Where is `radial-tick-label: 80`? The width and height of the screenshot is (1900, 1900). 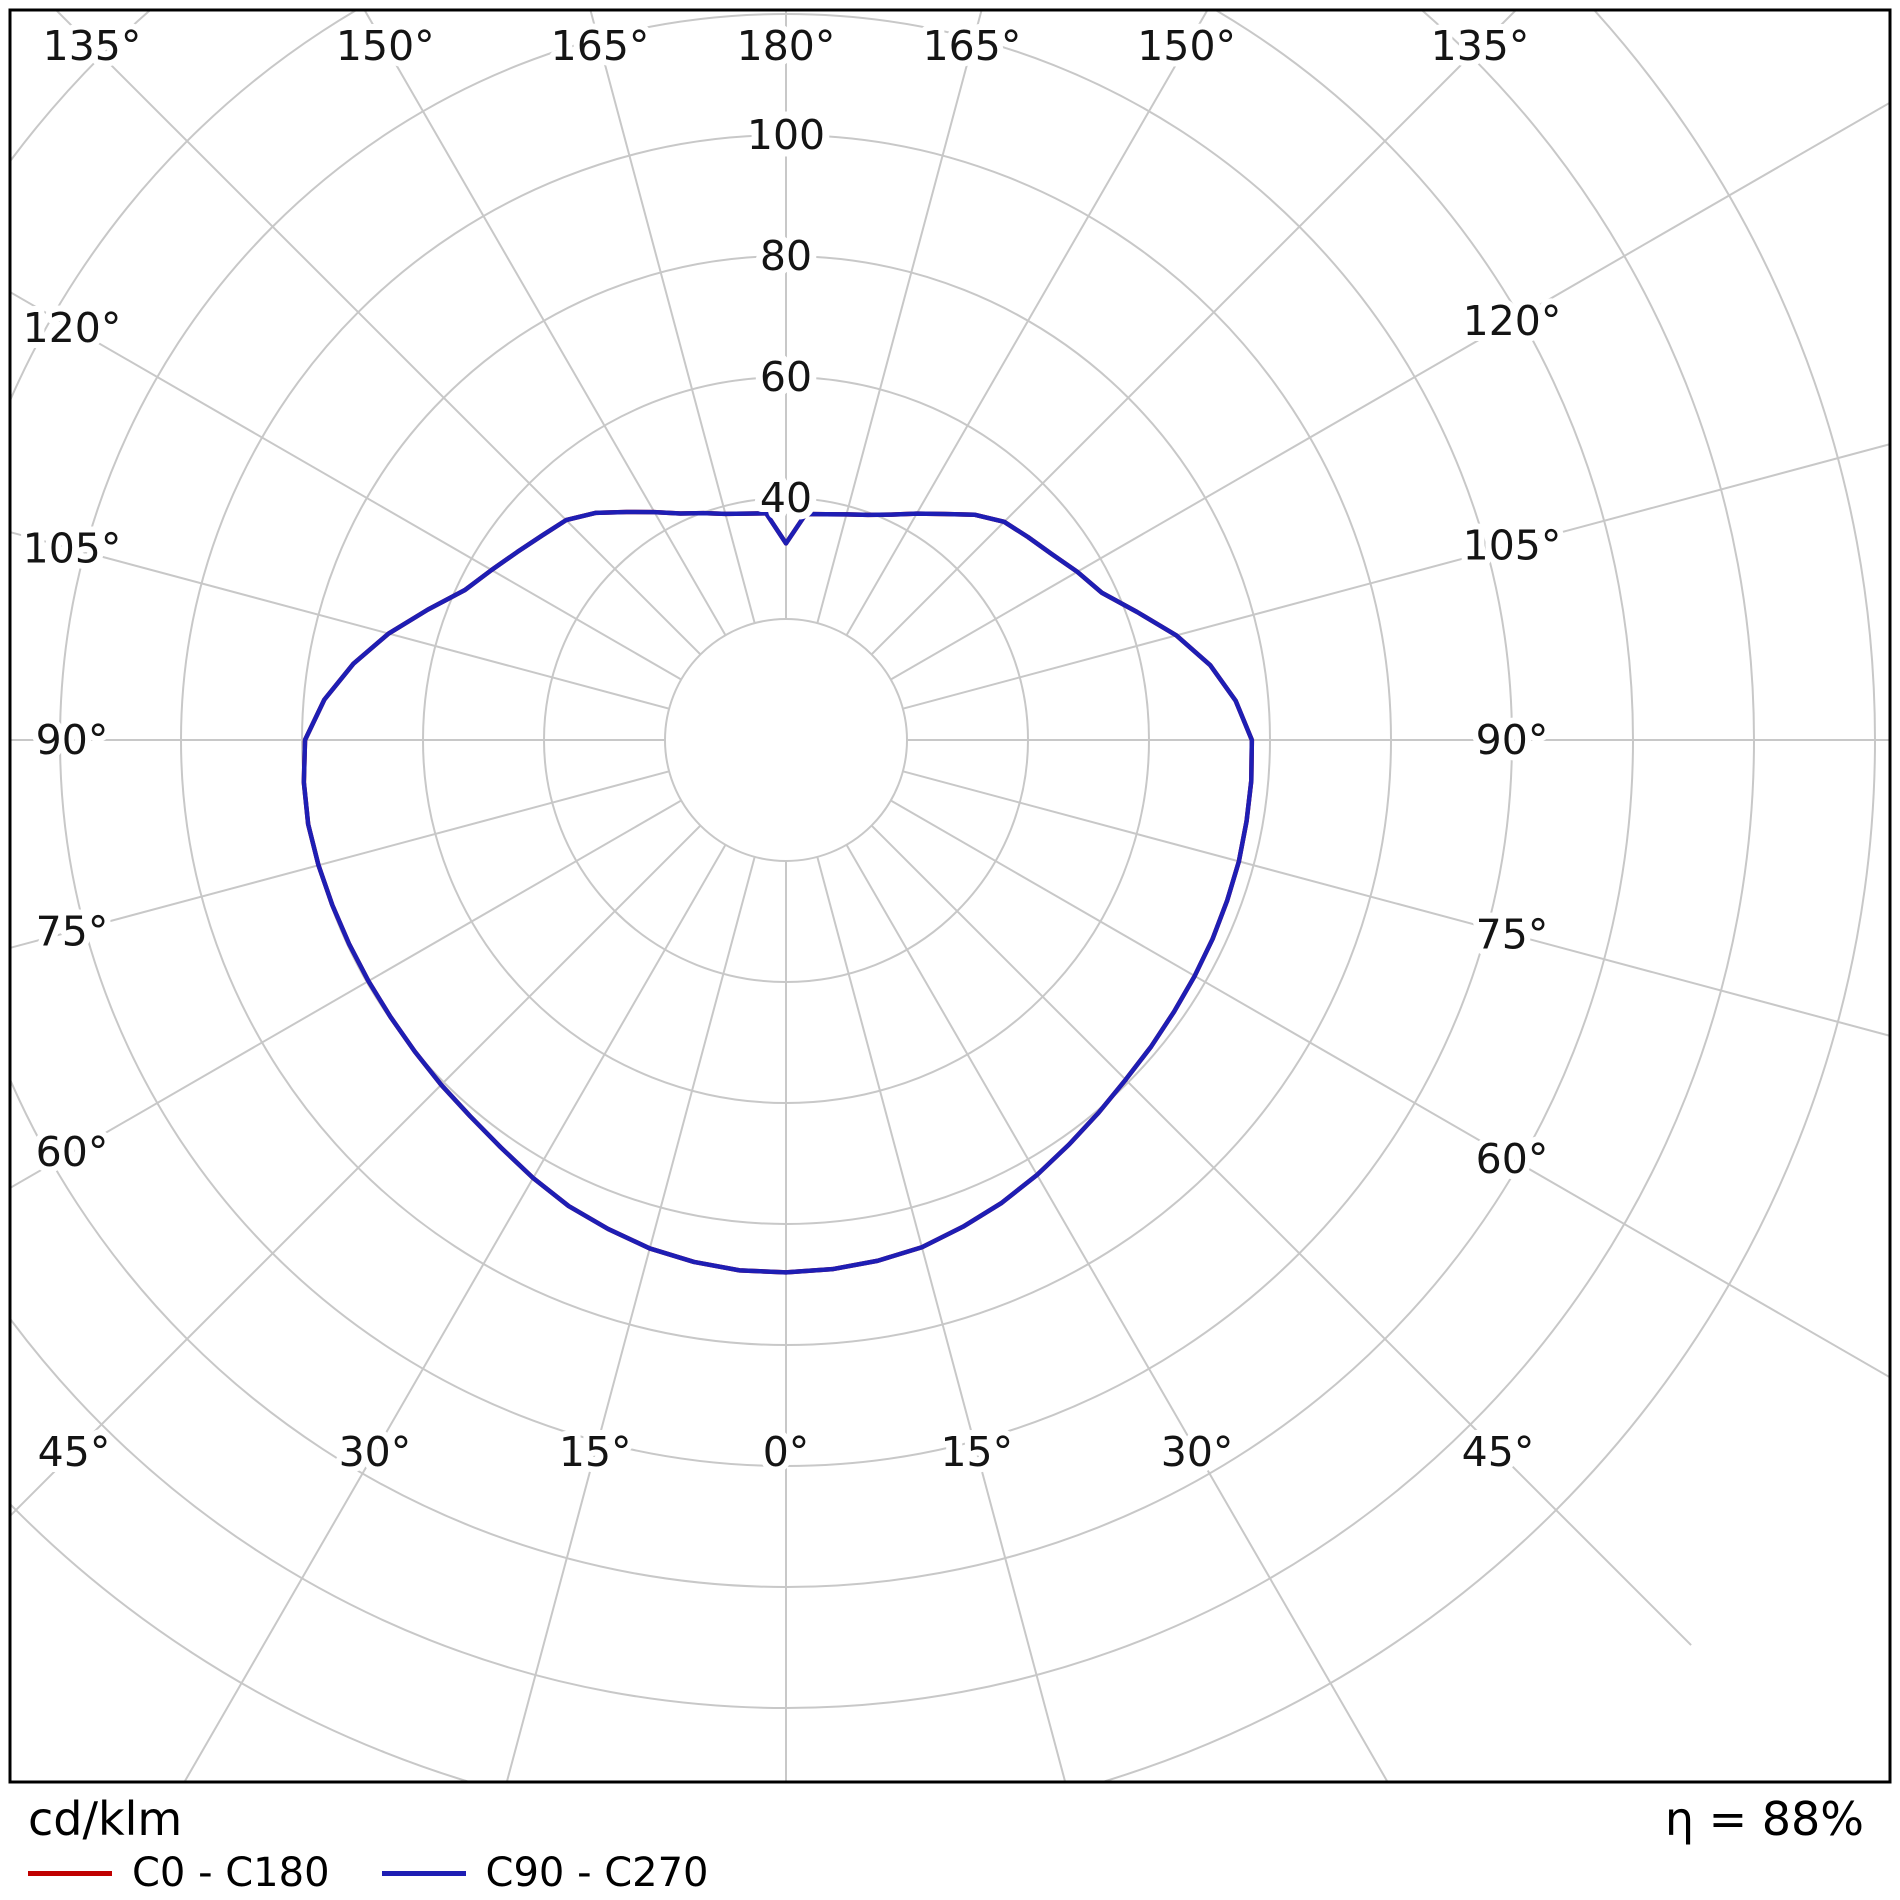 radial-tick-label: 80 is located at coordinates (786, 256).